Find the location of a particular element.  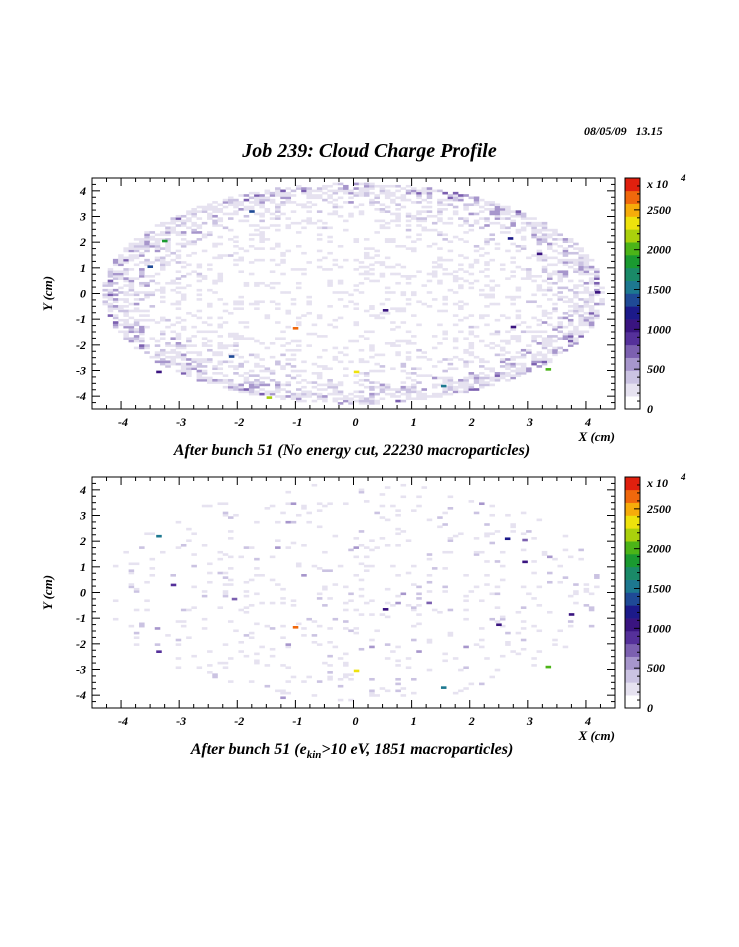

y-tick-label: 4 is located at coordinates (82, 490).